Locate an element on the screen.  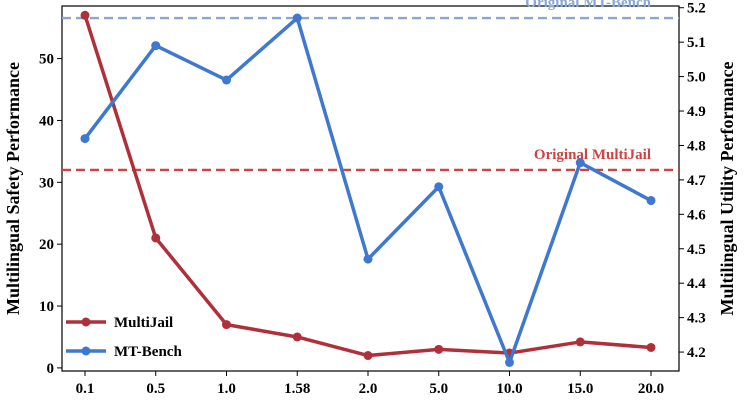
x-tick-label-8: 20.0 is located at coordinates (651, 389).